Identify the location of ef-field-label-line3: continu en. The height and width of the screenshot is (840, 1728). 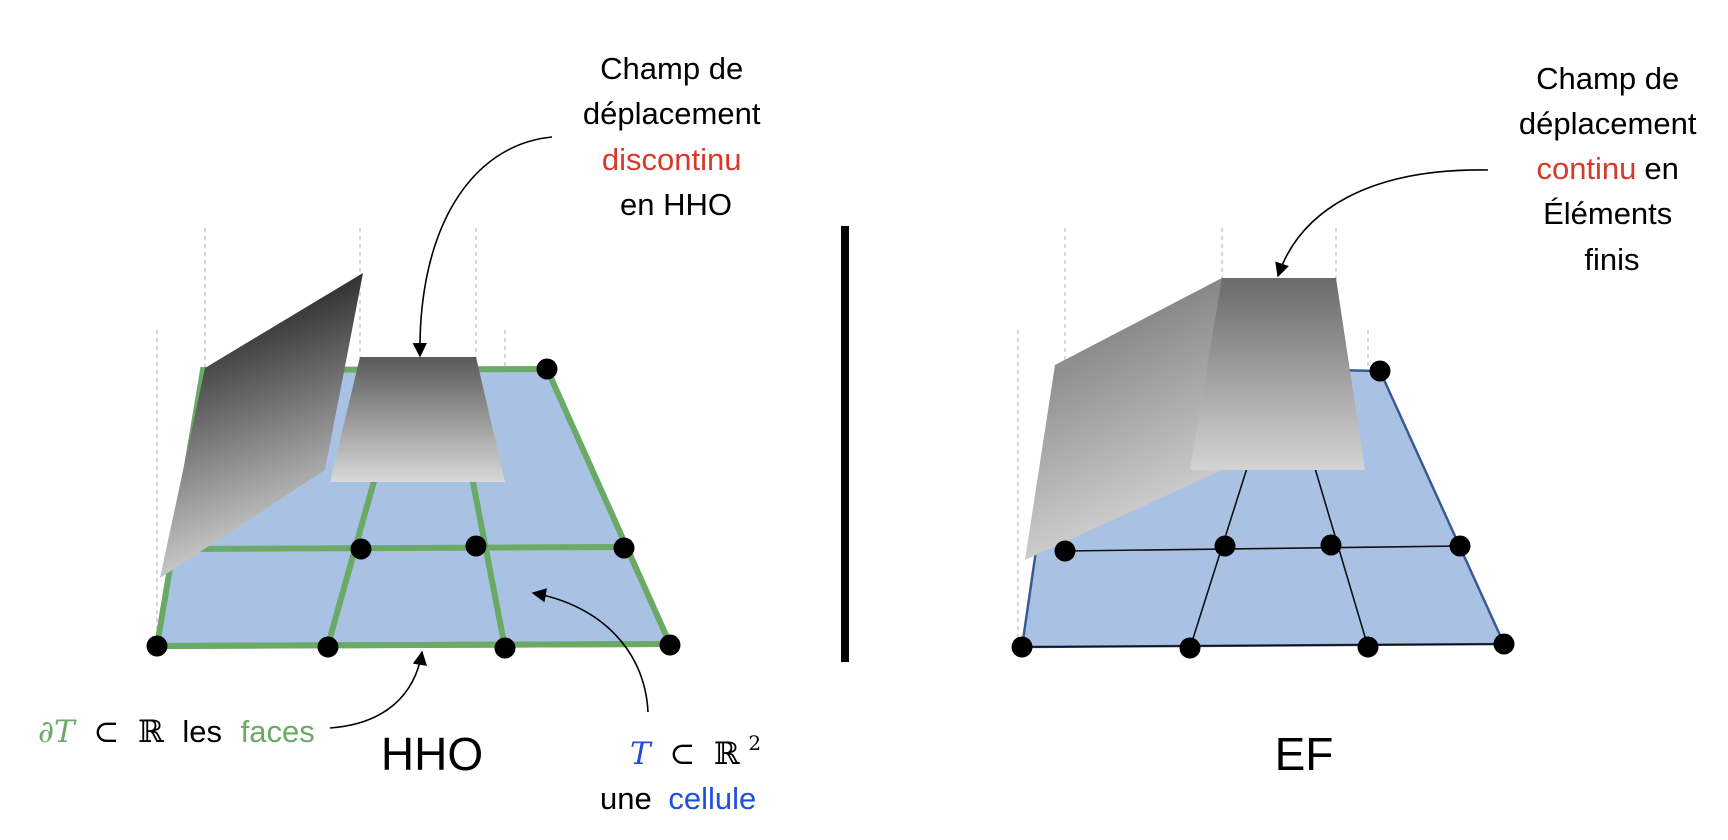
(1607, 168).